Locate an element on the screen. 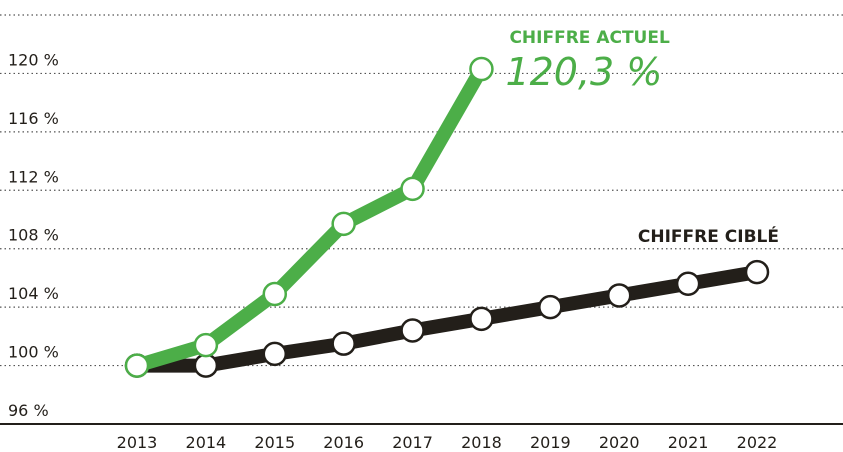 The height and width of the screenshot is (452, 843). x-tick-label: 2014 is located at coordinates (206, 442).